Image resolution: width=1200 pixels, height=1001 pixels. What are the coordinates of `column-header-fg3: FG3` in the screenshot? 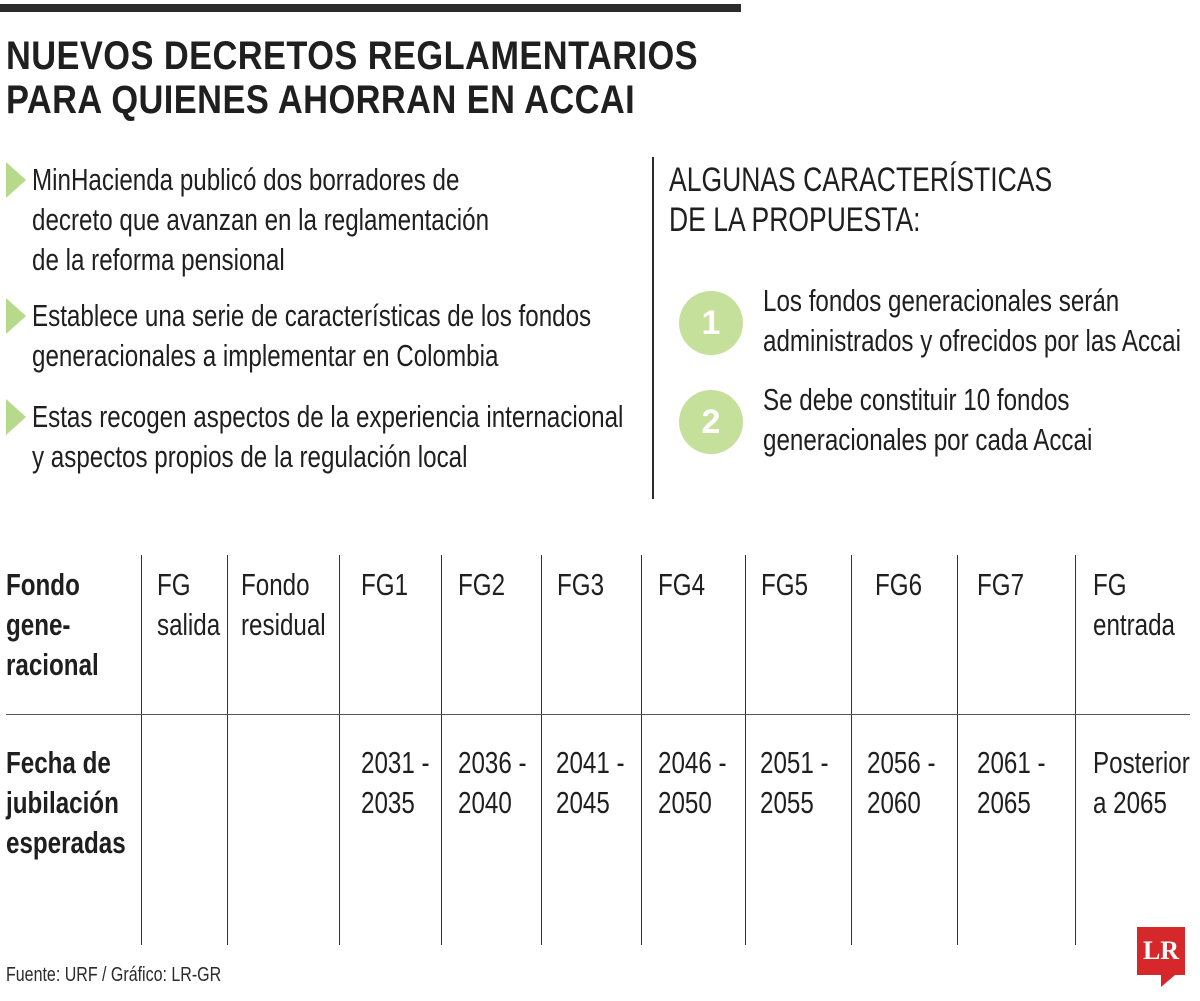 It's located at (587, 585).